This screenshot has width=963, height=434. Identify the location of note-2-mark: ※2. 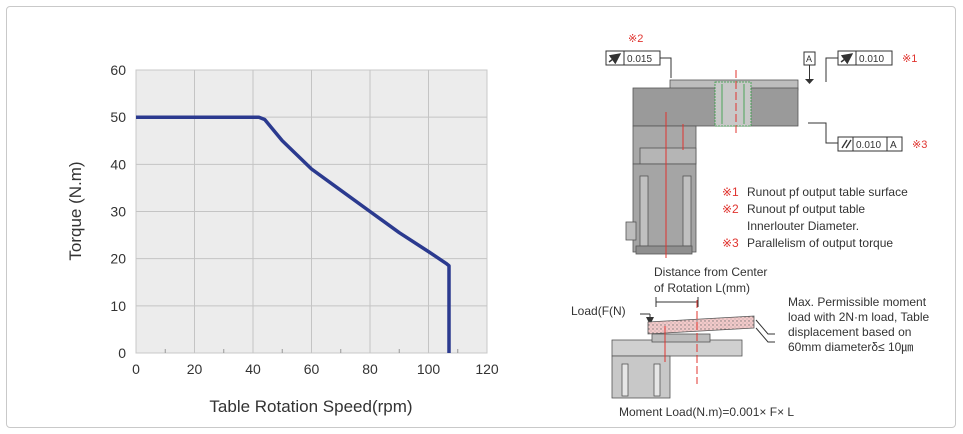
(730, 209).